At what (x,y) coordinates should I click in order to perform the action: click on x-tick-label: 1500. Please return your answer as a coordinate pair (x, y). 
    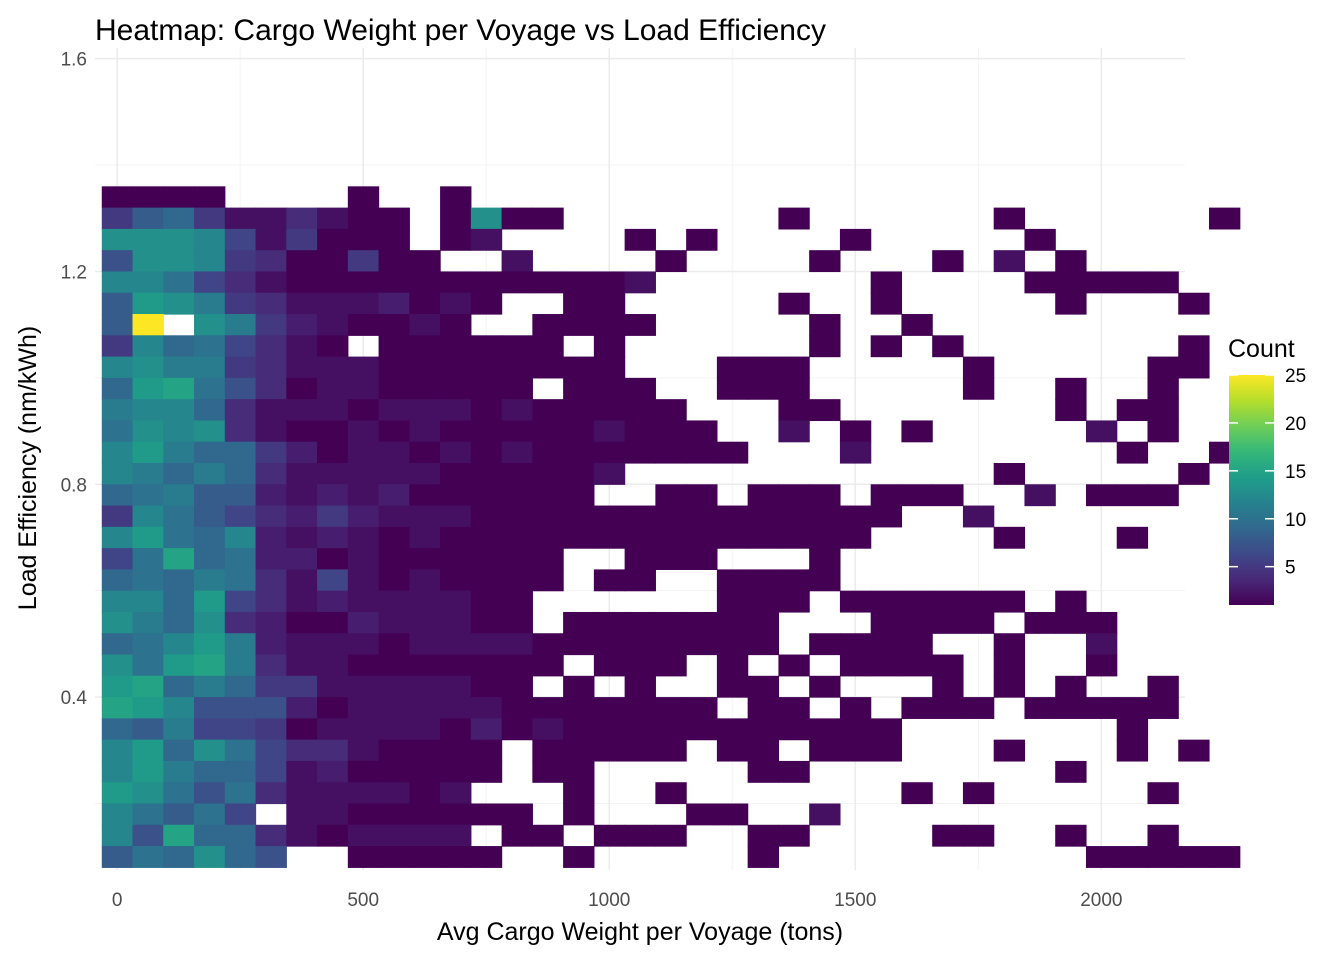
    Looking at the image, I should click on (855, 900).